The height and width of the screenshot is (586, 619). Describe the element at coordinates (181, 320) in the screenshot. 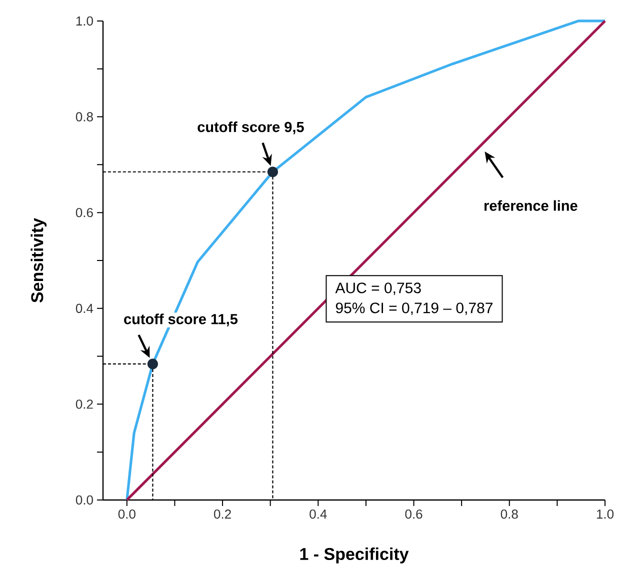

I see `annotation: cutoff score 11,5` at that location.